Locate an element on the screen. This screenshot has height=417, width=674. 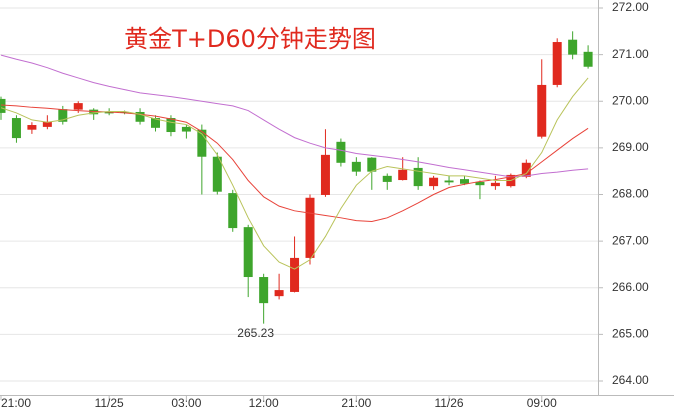
y-tick-label: 272.00 is located at coordinates (630, 7).